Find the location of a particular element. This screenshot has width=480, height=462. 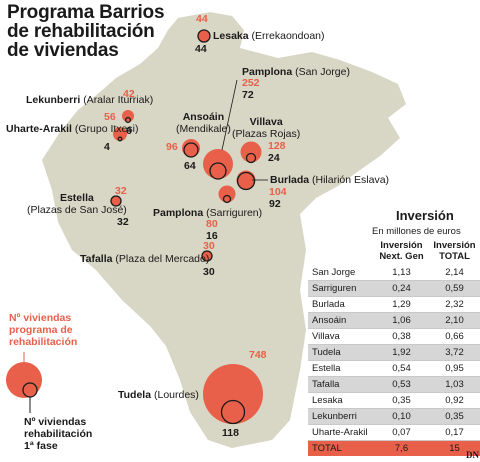

legend-fase1: Nº viviendas rehabilitación 1ª fase is located at coordinates (58, 434).